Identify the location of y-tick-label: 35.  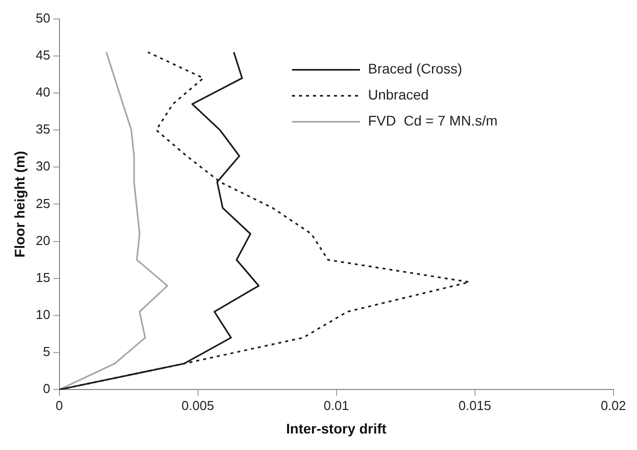
(43, 129).